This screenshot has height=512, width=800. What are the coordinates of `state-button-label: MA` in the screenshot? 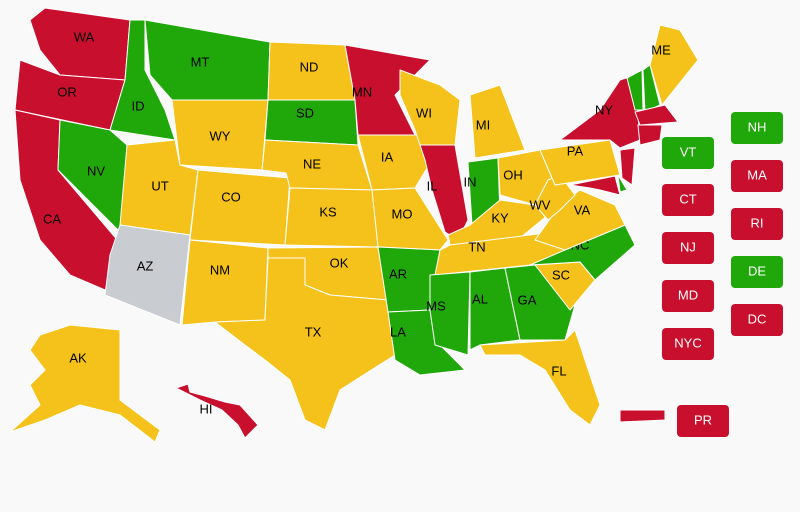 It's located at (757, 174).